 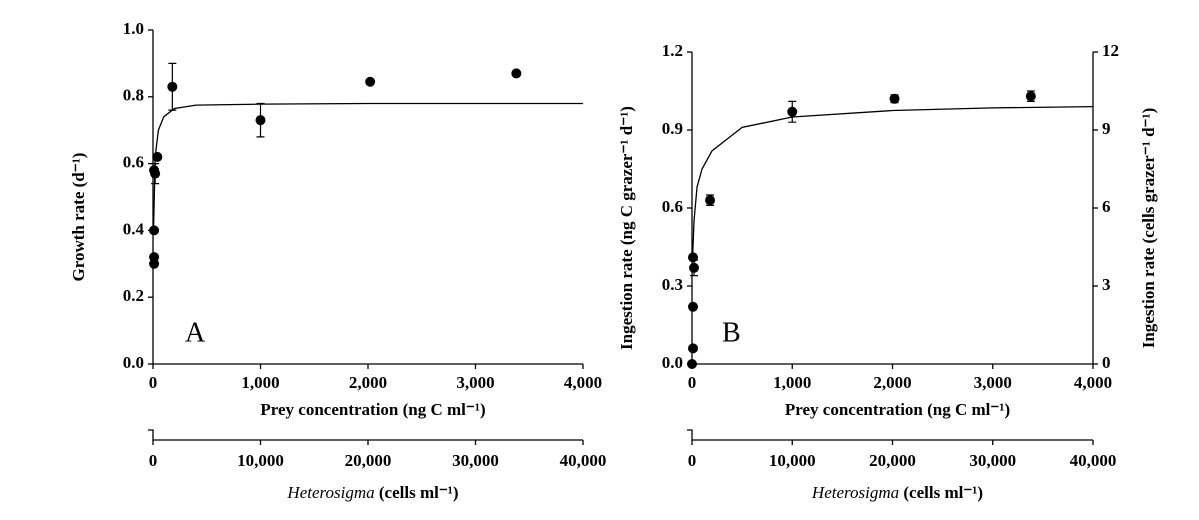 What do you see at coordinates (134, 228) in the screenshot?
I see `y-tick-label: 0.4` at bounding box center [134, 228].